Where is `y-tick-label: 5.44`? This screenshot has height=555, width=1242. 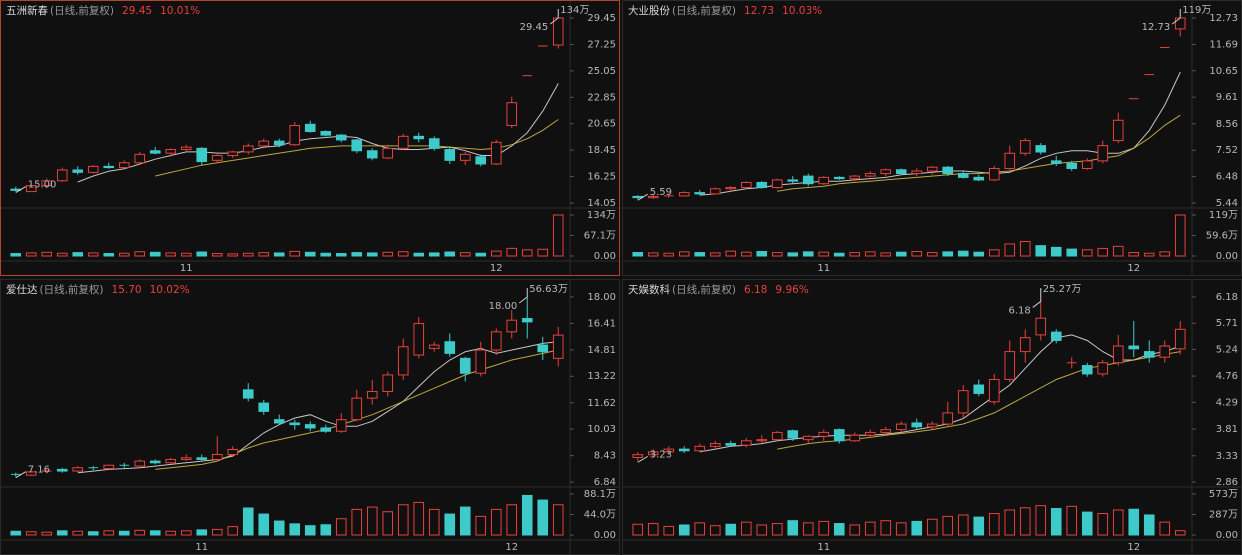
y-tick-label: 5.44 is located at coordinates (1227, 203).